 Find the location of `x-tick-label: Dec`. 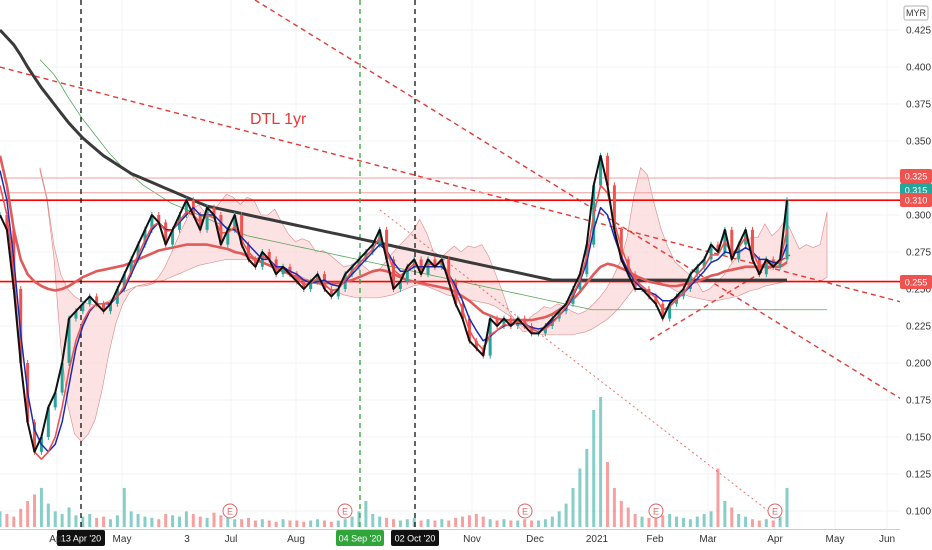

x-tick-label: Dec is located at coordinates (535, 539).